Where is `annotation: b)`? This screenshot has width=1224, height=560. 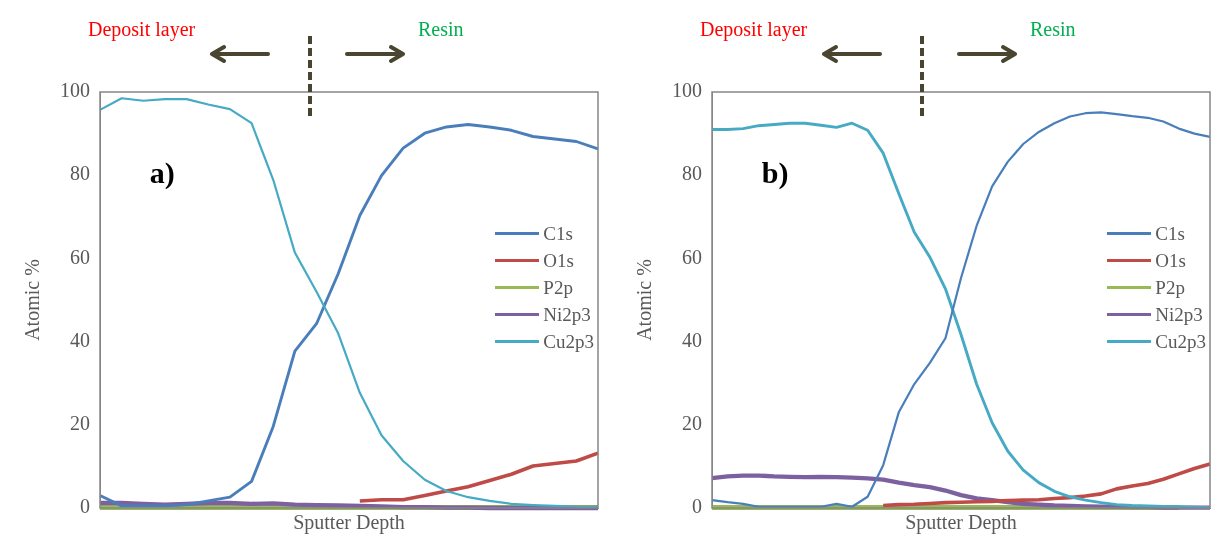
annotation: b) is located at coordinates (775, 172).